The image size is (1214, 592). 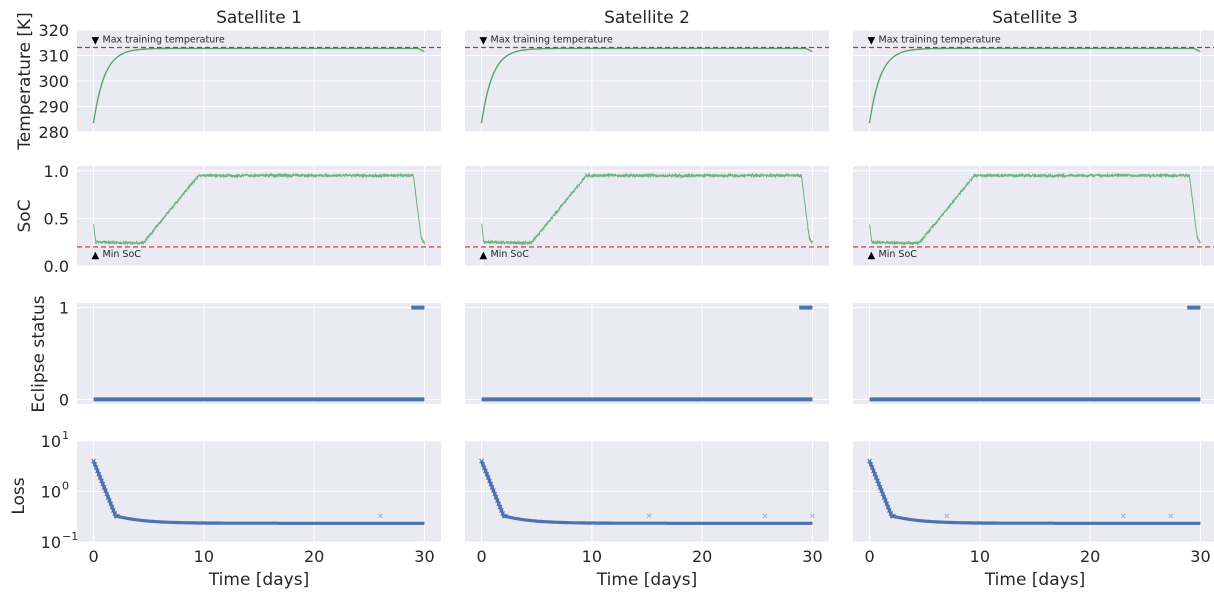 I want to click on panel-temperature-sat1: 280 290 300 310 320 ▼ Max training temperature, so click(x=239, y=81).